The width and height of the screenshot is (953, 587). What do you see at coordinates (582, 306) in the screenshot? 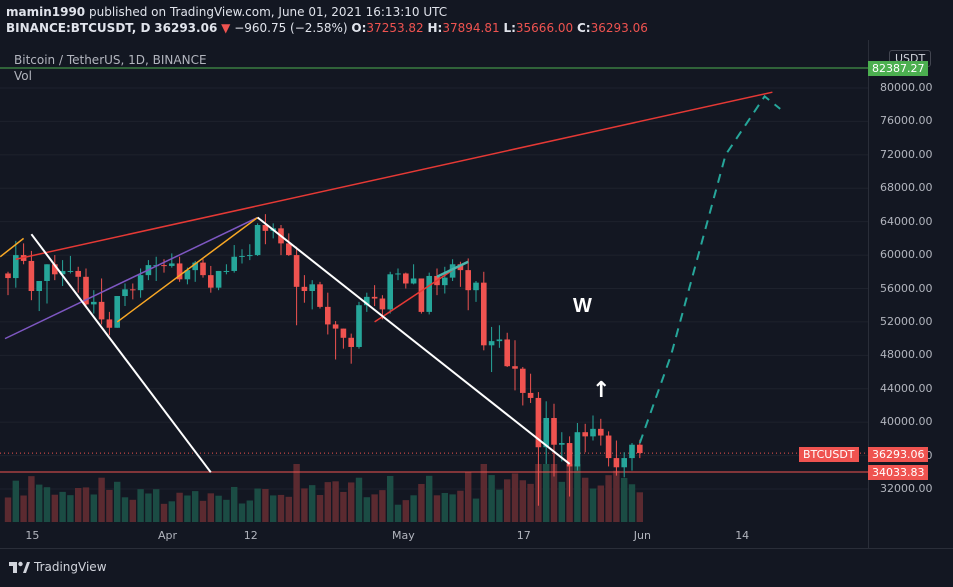
I see `w-annotation: W` at bounding box center [582, 306].